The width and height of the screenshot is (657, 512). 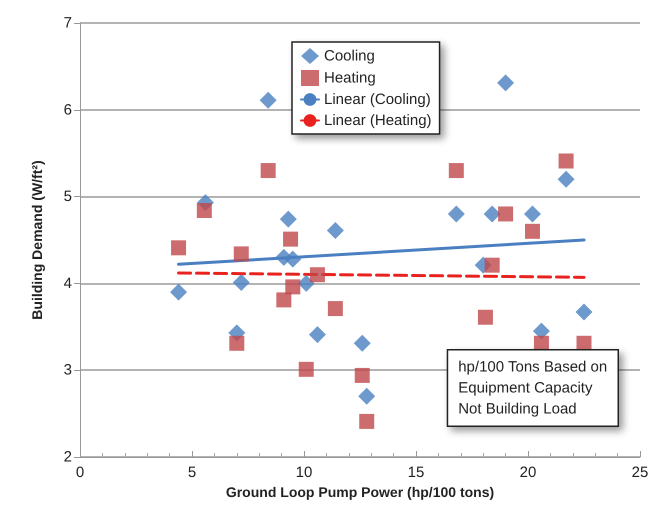 I want to click on x-tick-label: 10, so click(x=304, y=472).